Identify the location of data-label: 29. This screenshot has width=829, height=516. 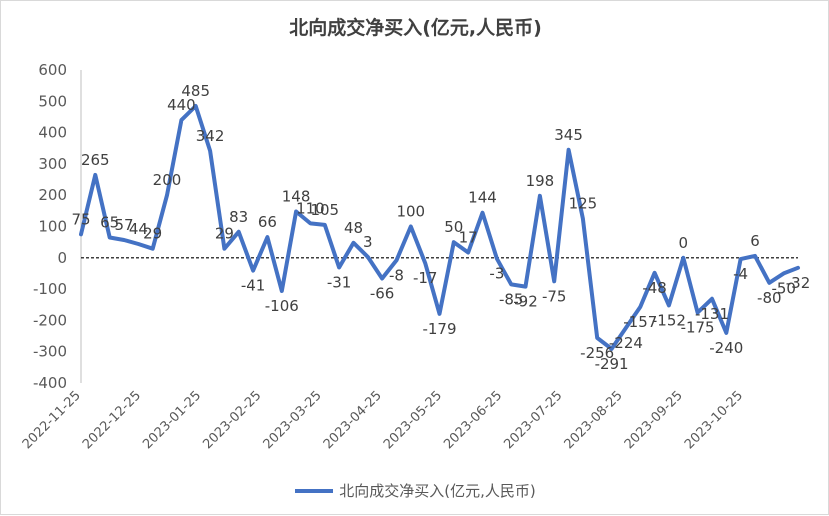
(224, 234).